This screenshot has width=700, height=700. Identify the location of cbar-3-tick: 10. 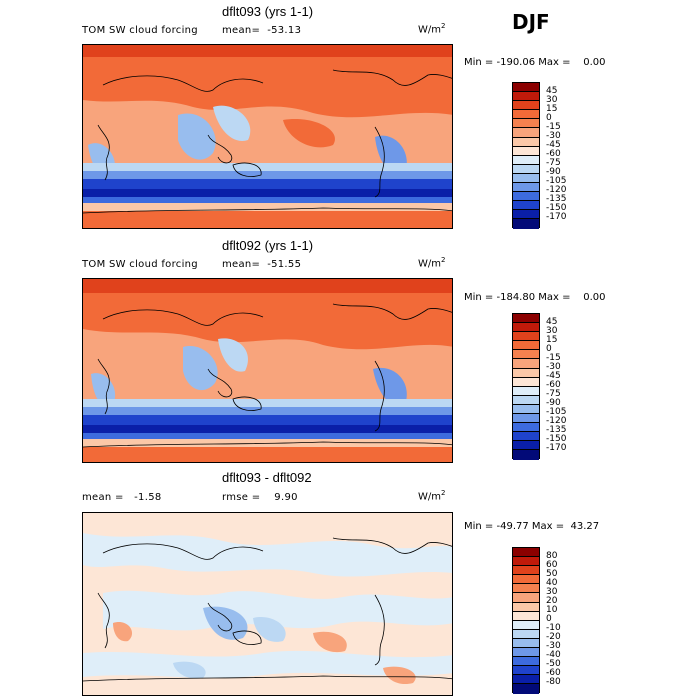
(552, 610).